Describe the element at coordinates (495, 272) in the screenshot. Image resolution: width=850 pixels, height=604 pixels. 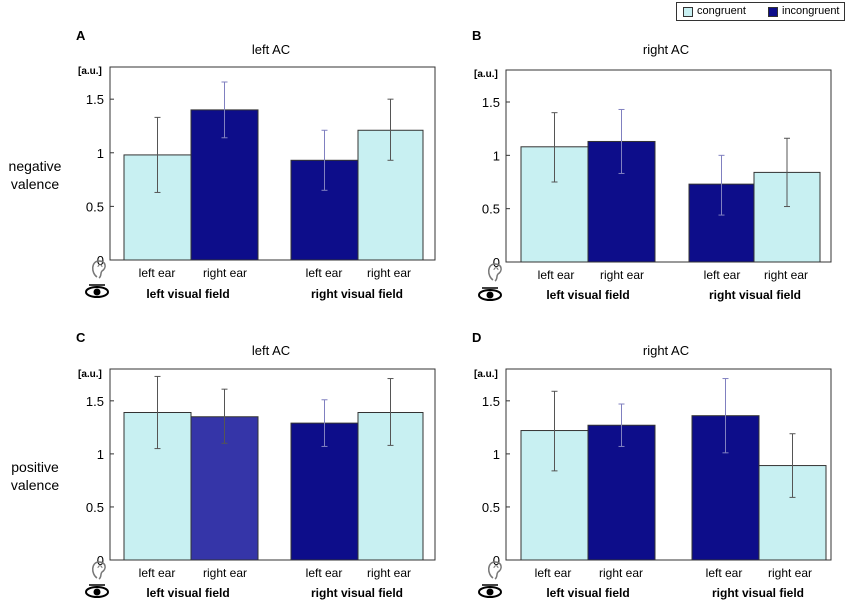
I see `ear-icon-b` at that location.